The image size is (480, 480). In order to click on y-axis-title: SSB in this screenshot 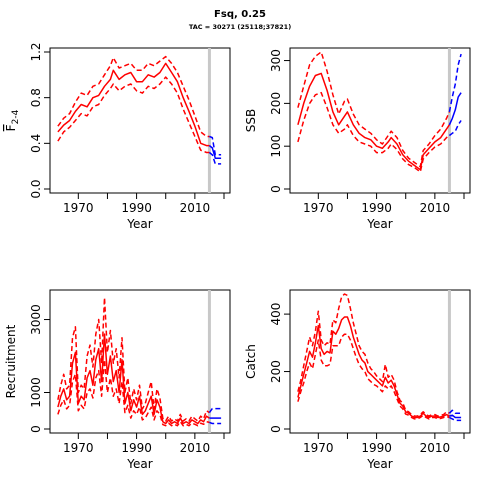, I will do `click(251, 120)`.